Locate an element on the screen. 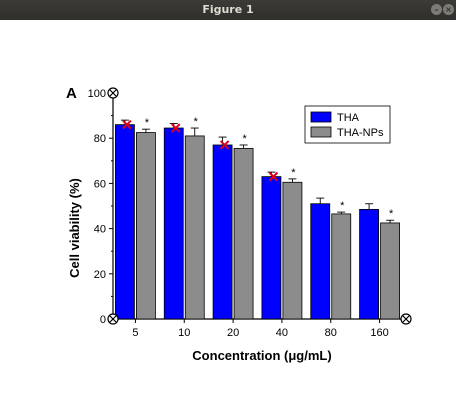 The width and height of the screenshot is (456, 405). legend-label: THA is located at coordinates (348, 118).